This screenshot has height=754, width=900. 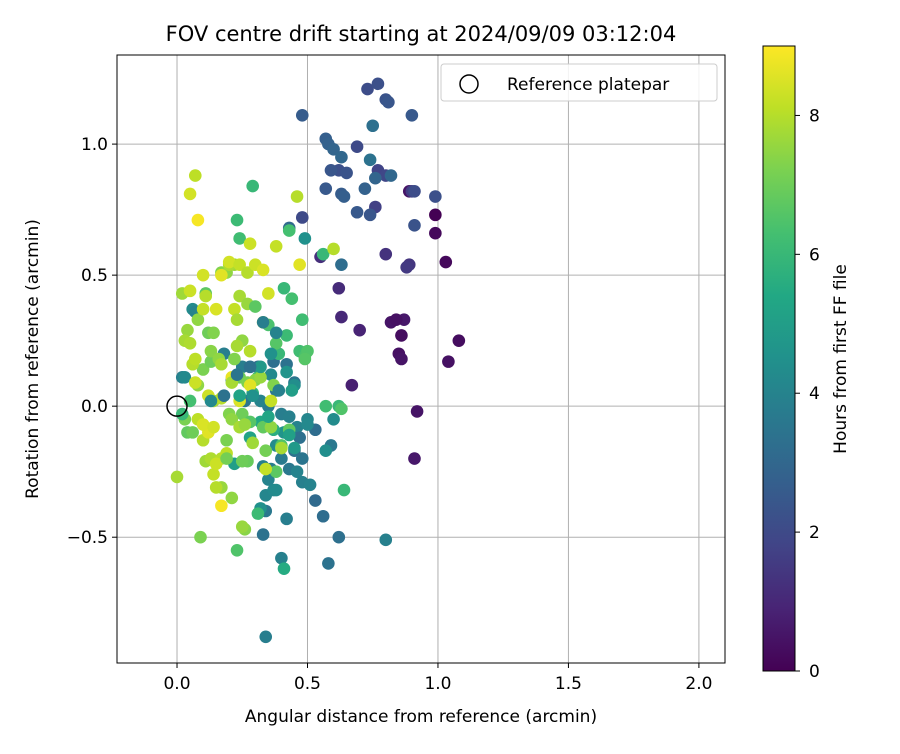 What do you see at coordinates (94, 276) in the screenshot?
I see `y-tick-label: 0.5` at bounding box center [94, 276].